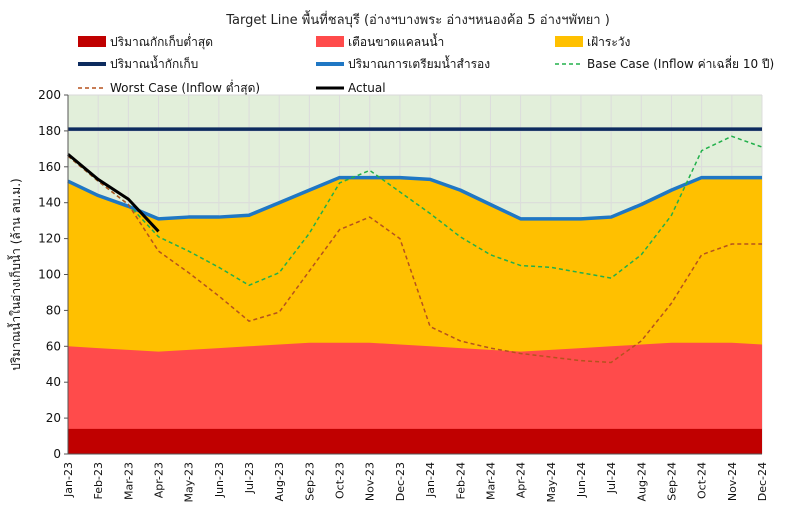  I want to click on x-tick-label: Feb-23, so click(98, 480).